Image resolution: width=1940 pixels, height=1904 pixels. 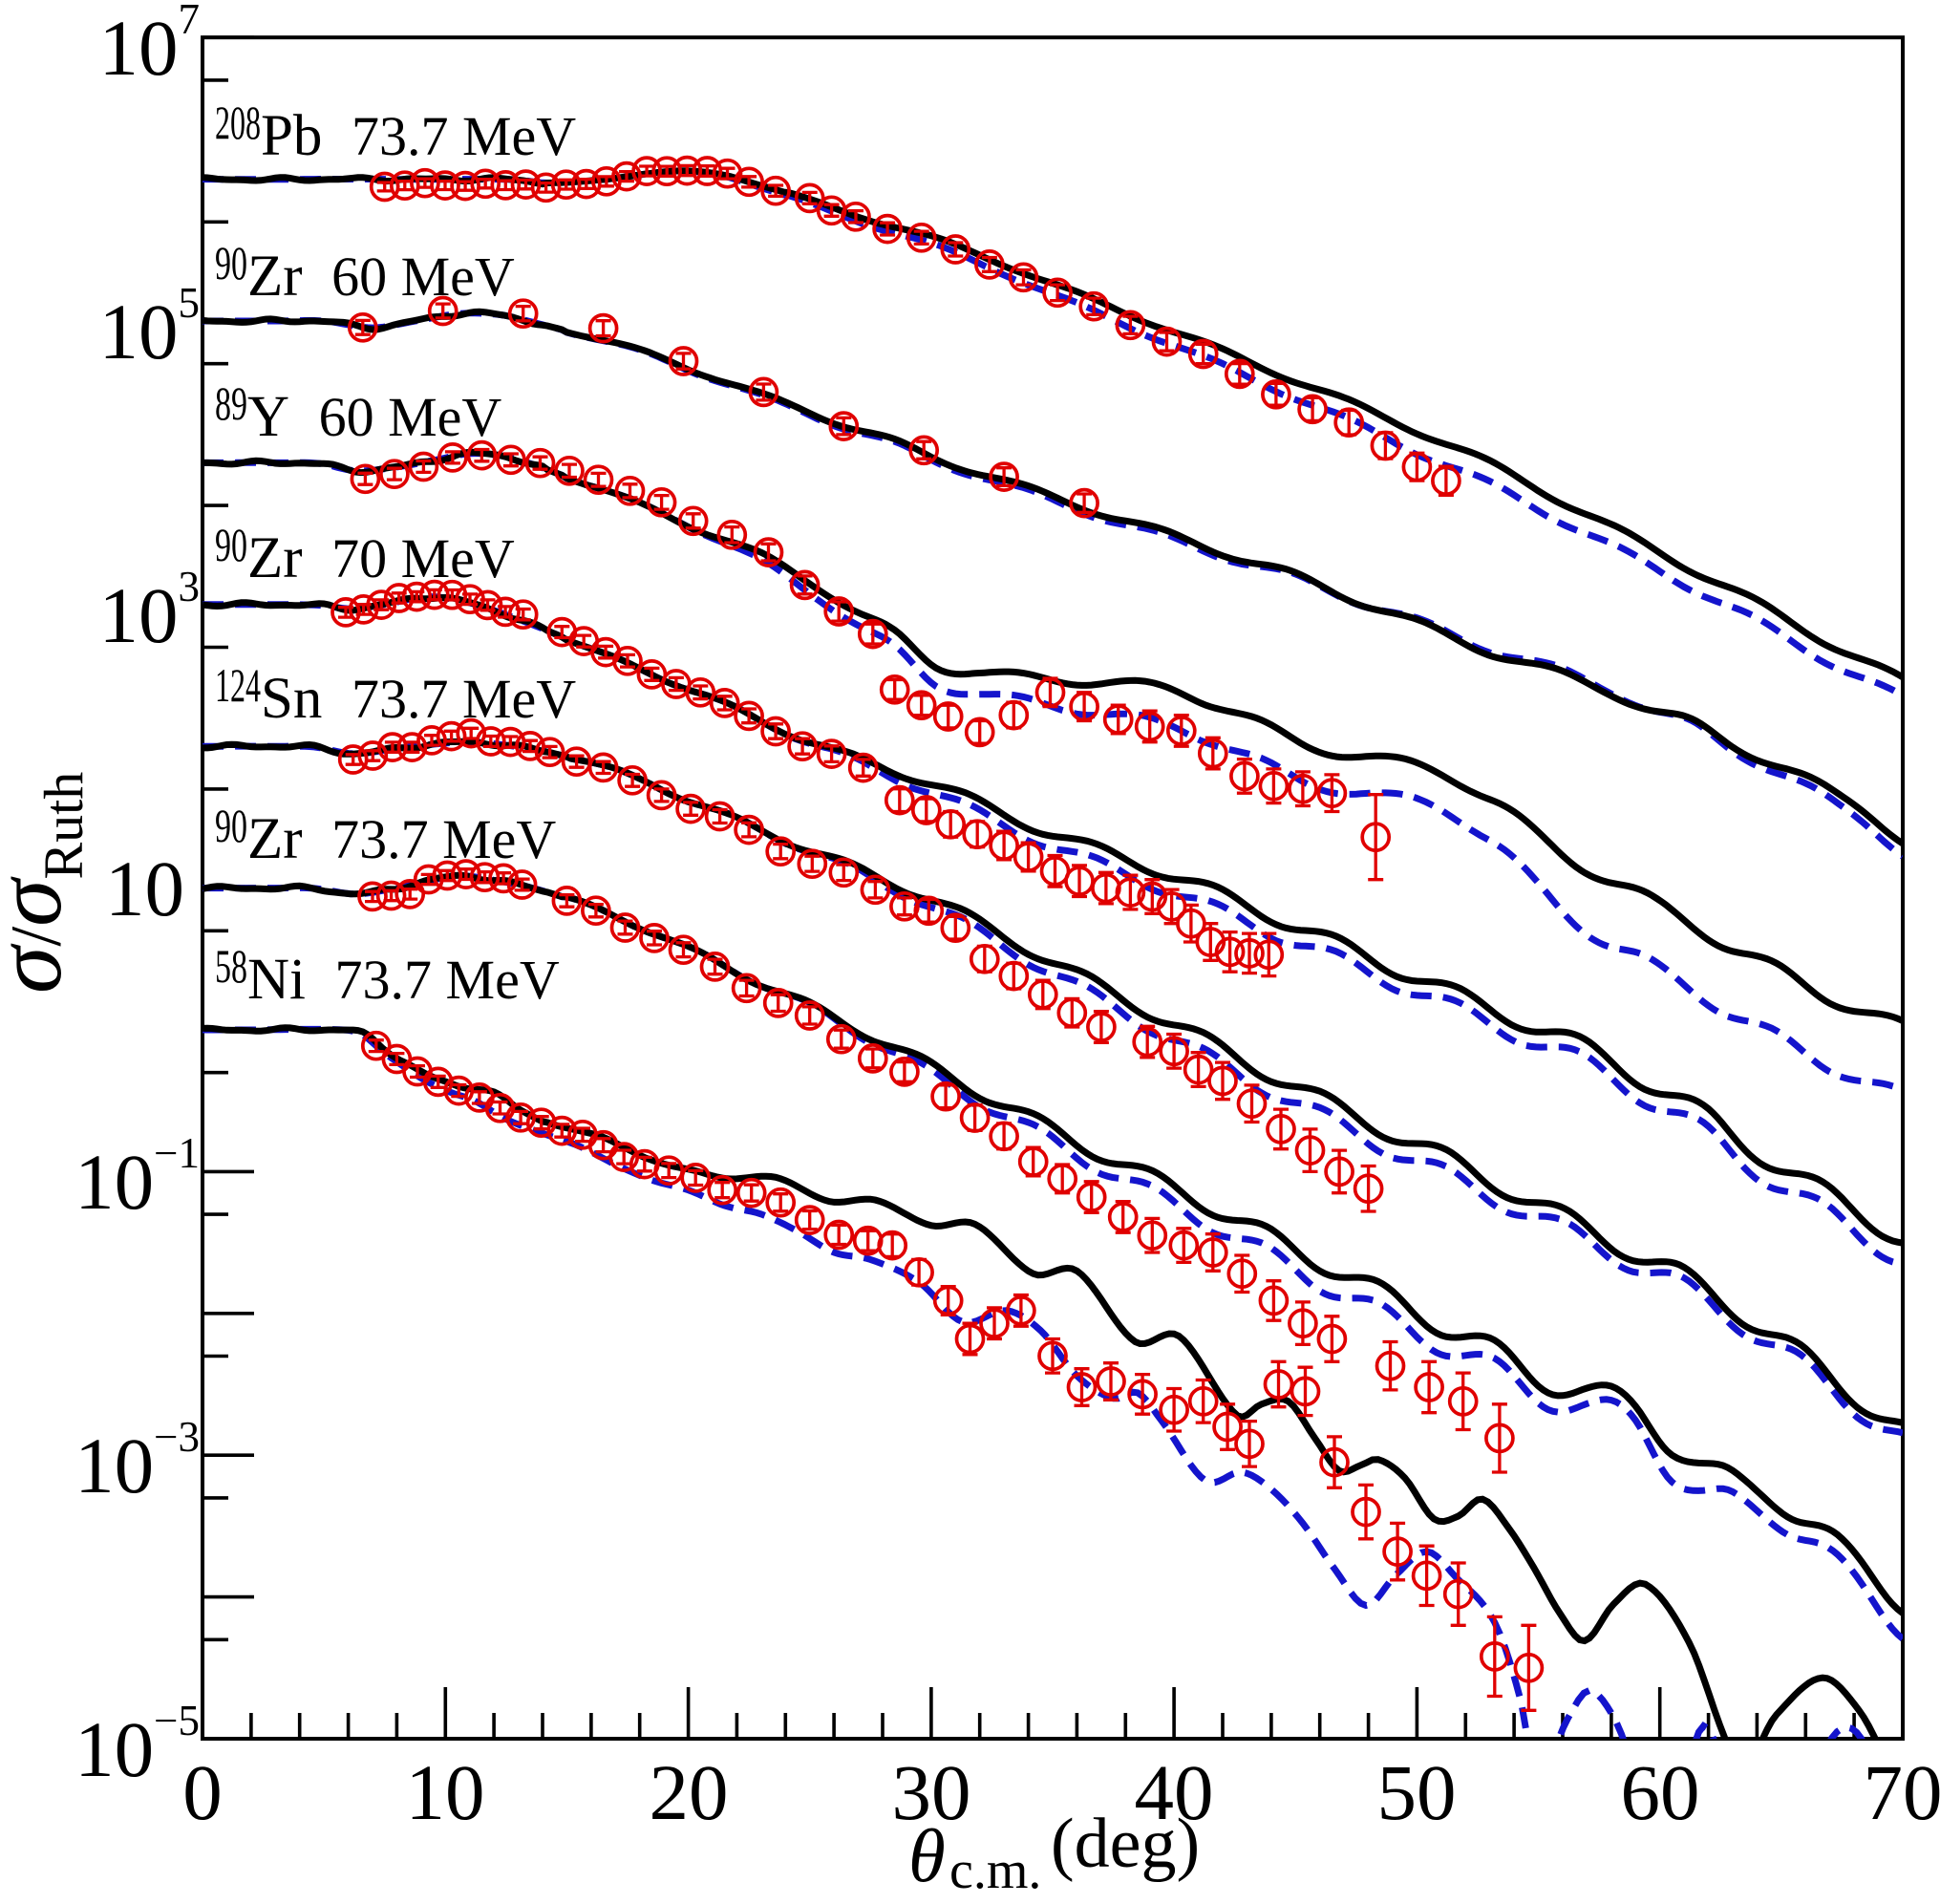 I want to click on svg-text: 124Sn 73.7 MeV, so click(x=395, y=695).